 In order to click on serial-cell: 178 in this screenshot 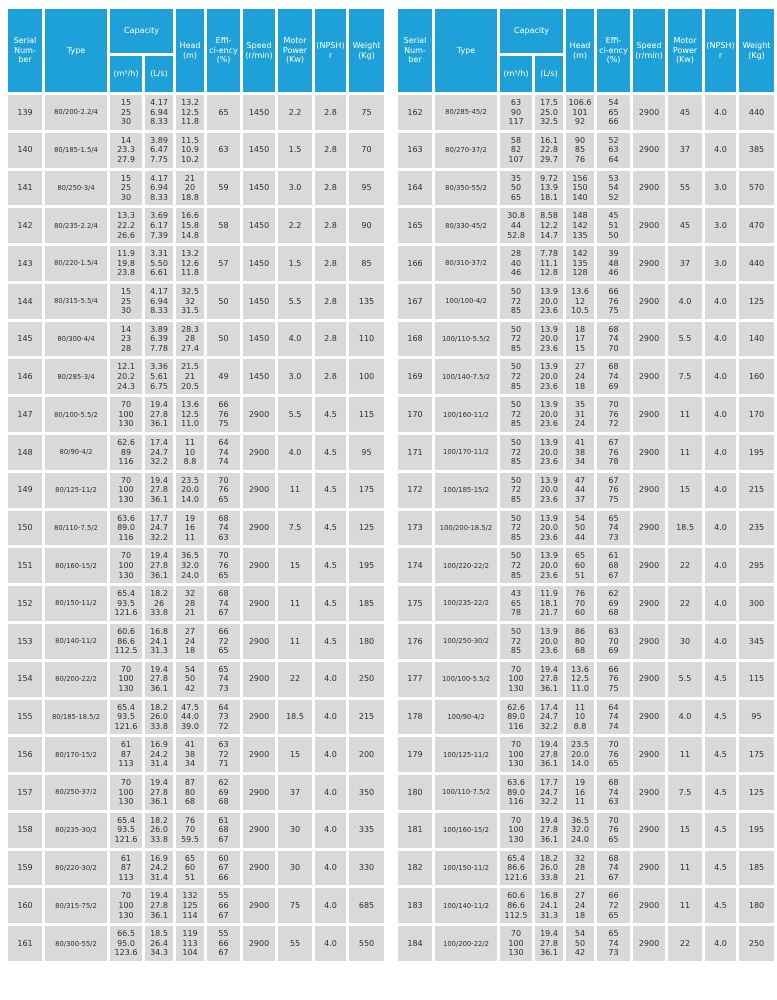, I will do `click(415, 717)`.